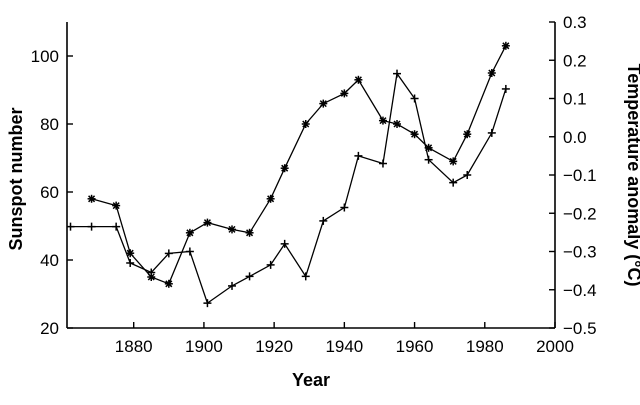 The height and width of the screenshot is (405, 640). What do you see at coordinates (485, 346) in the screenshot?
I see `x-tick-label: 1980` at bounding box center [485, 346].